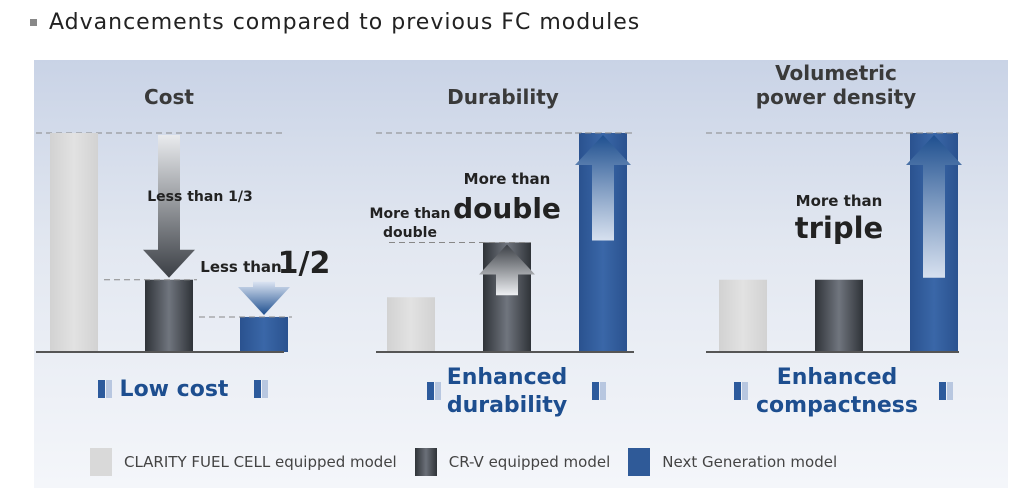  Describe the element at coordinates (837, 405) in the screenshot. I see `benefit-label: compactness` at that location.